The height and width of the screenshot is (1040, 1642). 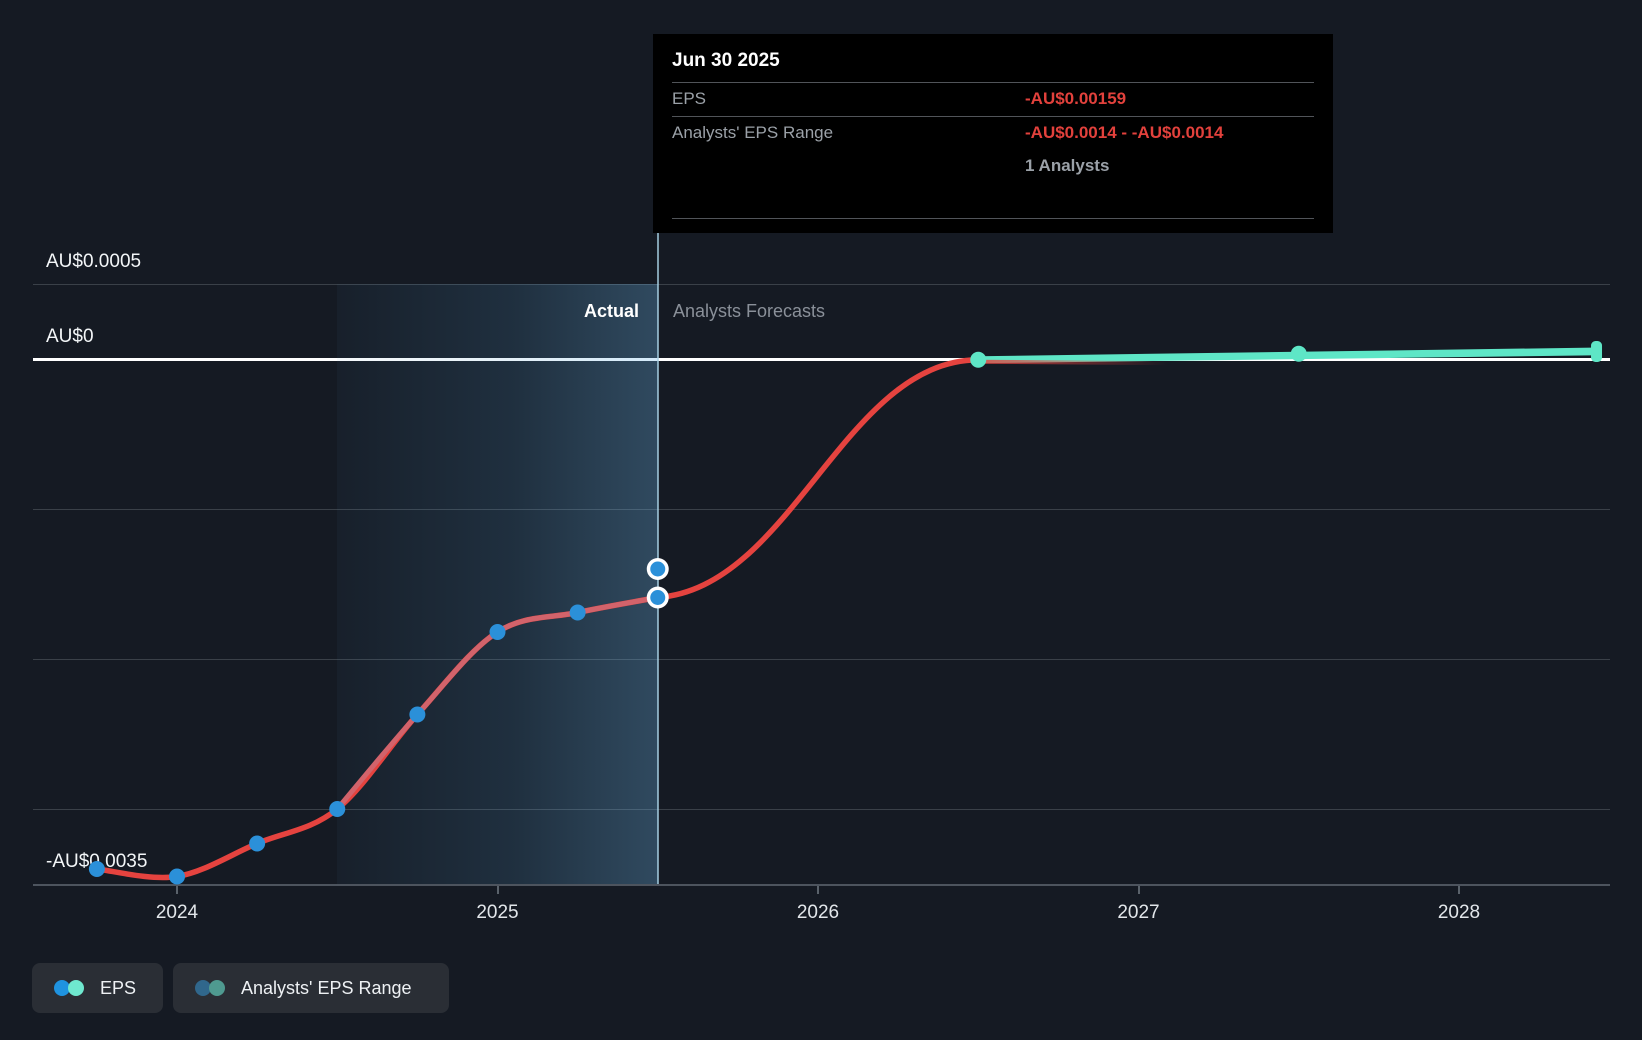 What do you see at coordinates (611, 311) in the screenshot?
I see `actual-phase-label: Actual` at bounding box center [611, 311].